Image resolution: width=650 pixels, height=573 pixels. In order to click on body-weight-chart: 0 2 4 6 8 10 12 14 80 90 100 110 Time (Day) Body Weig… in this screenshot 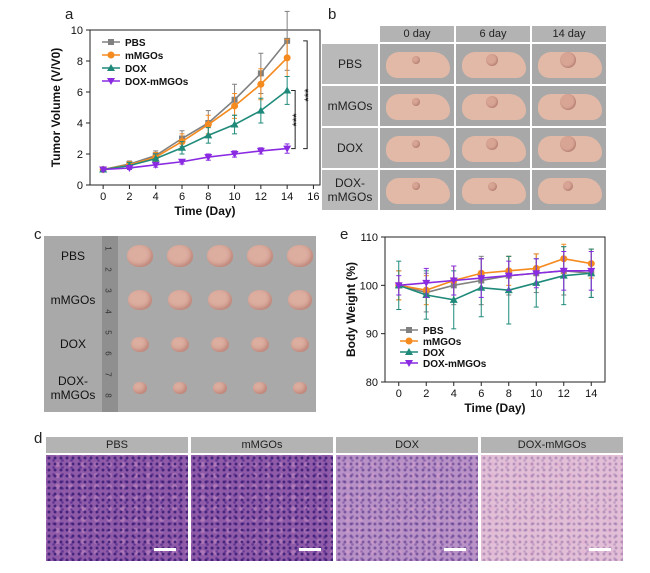, I will do `click(475, 323)`.